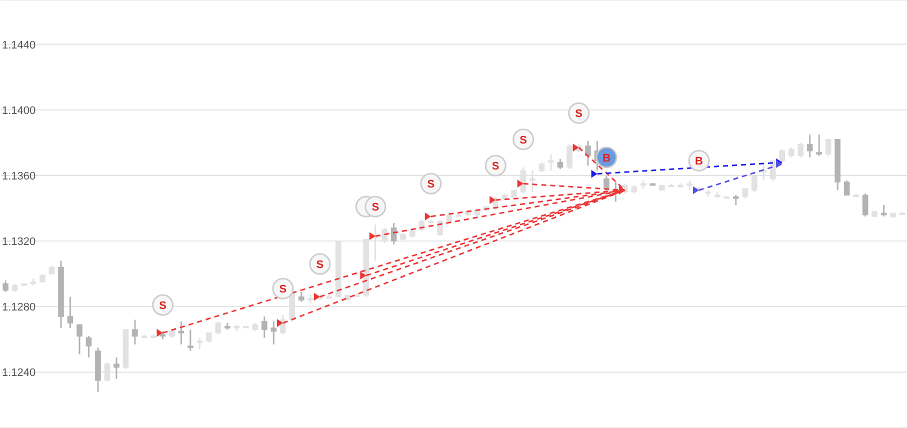 Image resolution: width=907 pixels, height=428 pixels. Describe the element at coordinates (19, 110) in the screenshot. I see `y-tick-label: 1.1400` at that location.